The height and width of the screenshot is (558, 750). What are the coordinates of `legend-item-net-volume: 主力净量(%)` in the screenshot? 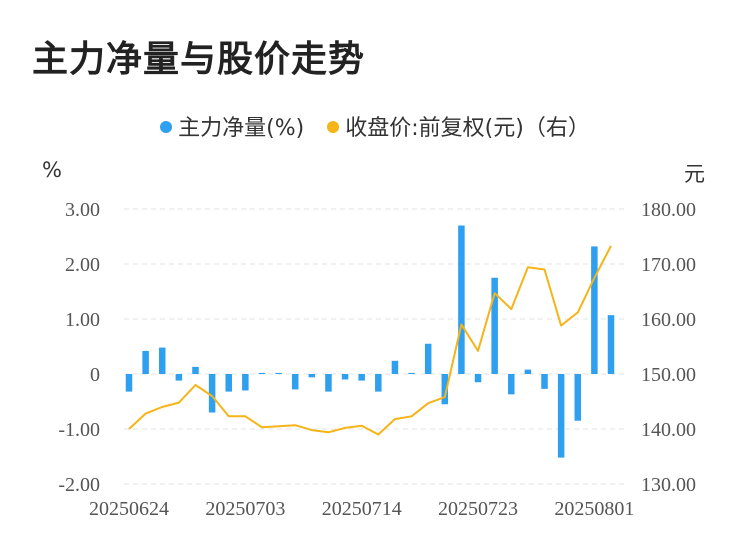 It's located at (232, 126).